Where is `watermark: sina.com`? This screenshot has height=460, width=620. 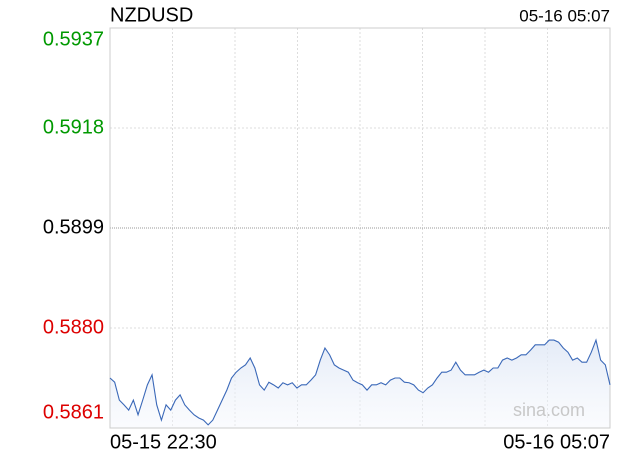 watermark: sina.com is located at coordinates (549, 410).